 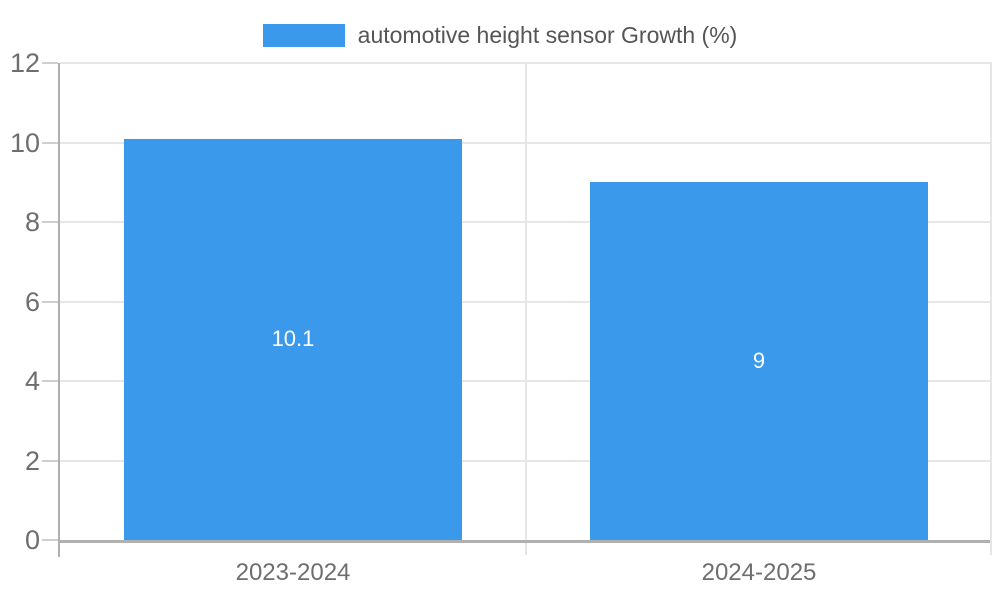 I want to click on legend-label: automotive height sensor Growth (%), so click(x=547, y=35).